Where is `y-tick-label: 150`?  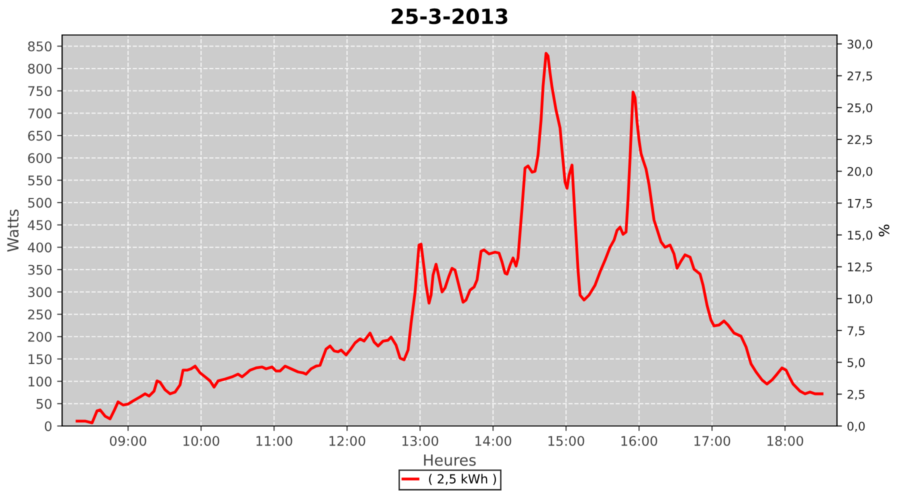
y-tick-label: 150 is located at coordinates (40, 359).